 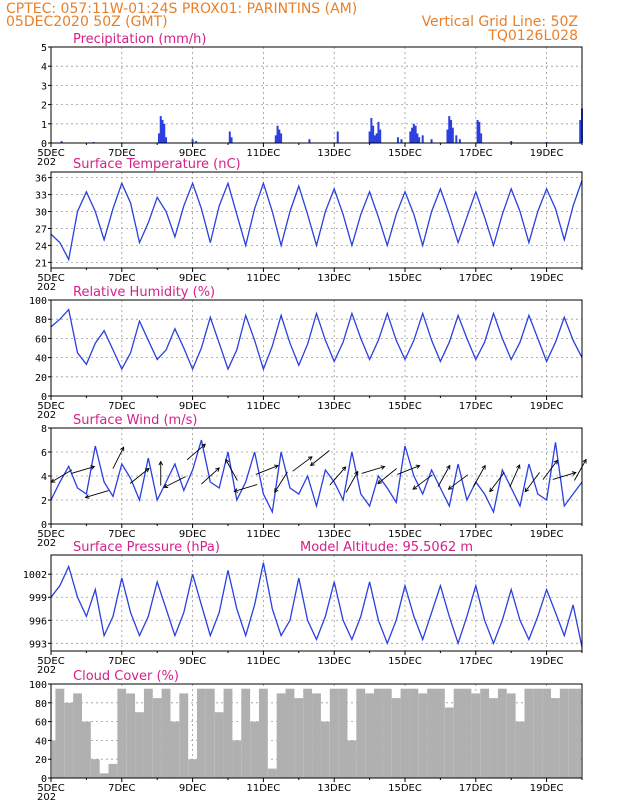 What do you see at coordinates (121, 406) in the screenshot?
I see `xtick-label: 7DEC` at bounding box center [121, 406].